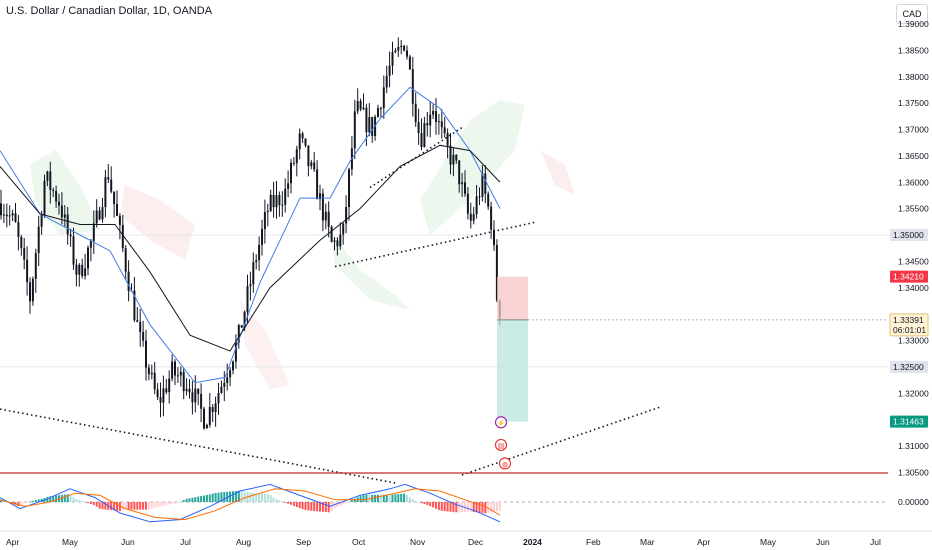  I want to click on price-label: 1.31463, so click(908, 422).